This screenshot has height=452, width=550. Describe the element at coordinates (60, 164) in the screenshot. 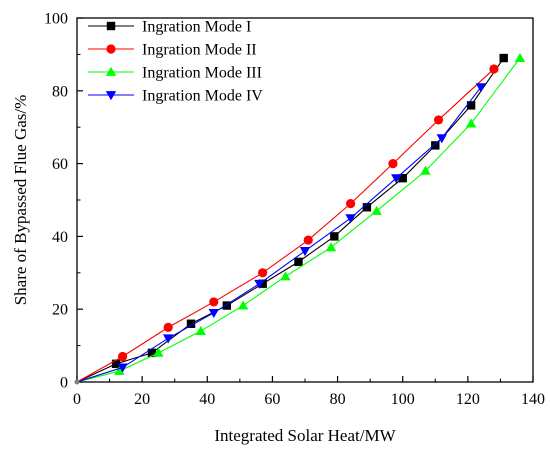

I see `y-tick-label: 60` at that location.